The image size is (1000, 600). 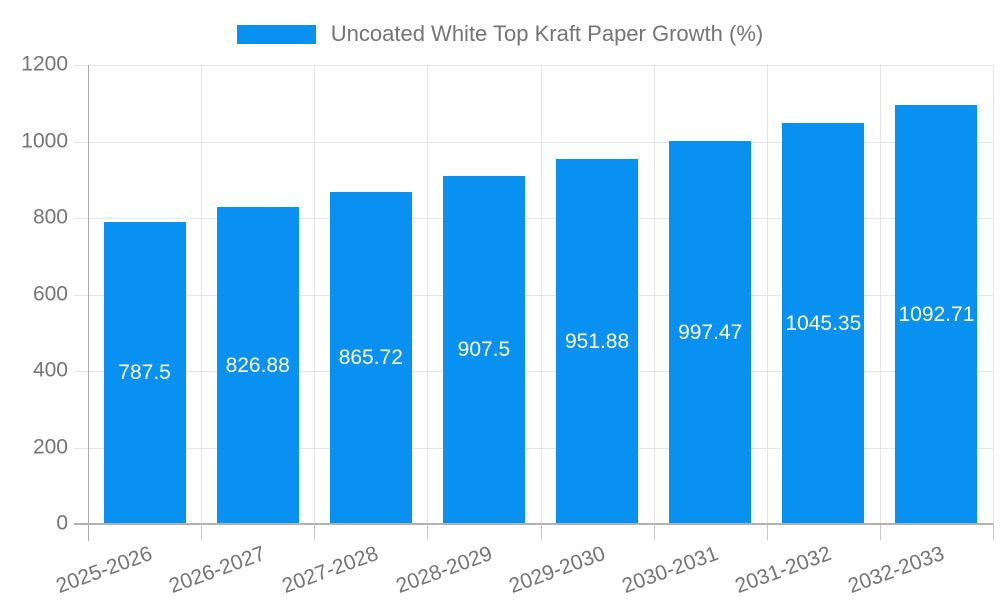 What do you see at coordinates (556, 570) in the screenshot?
I see `x-axis-tick-label: 2029-2030` at bounding box center [556, 570].